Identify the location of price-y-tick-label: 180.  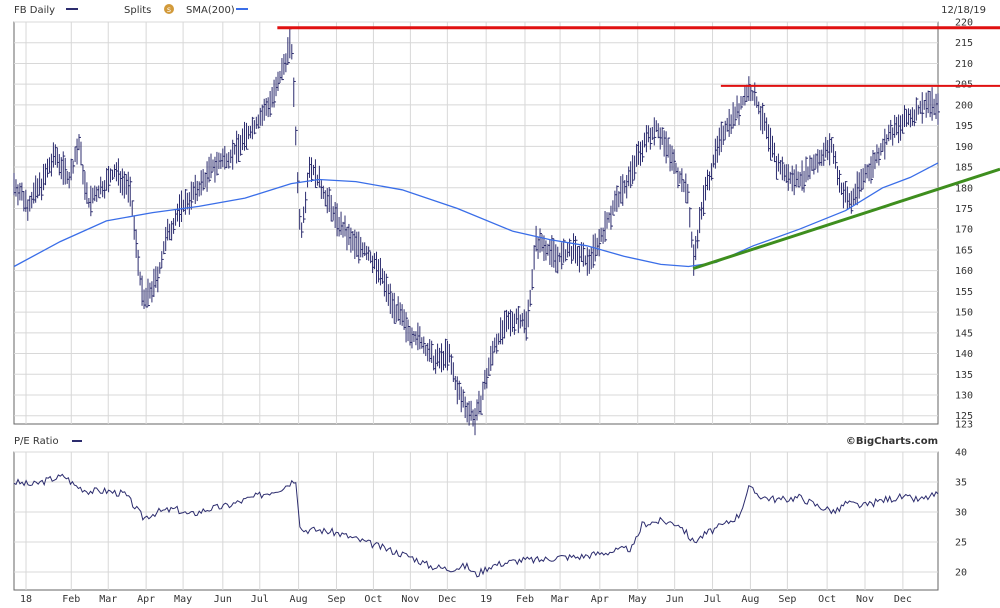
(964, 188).